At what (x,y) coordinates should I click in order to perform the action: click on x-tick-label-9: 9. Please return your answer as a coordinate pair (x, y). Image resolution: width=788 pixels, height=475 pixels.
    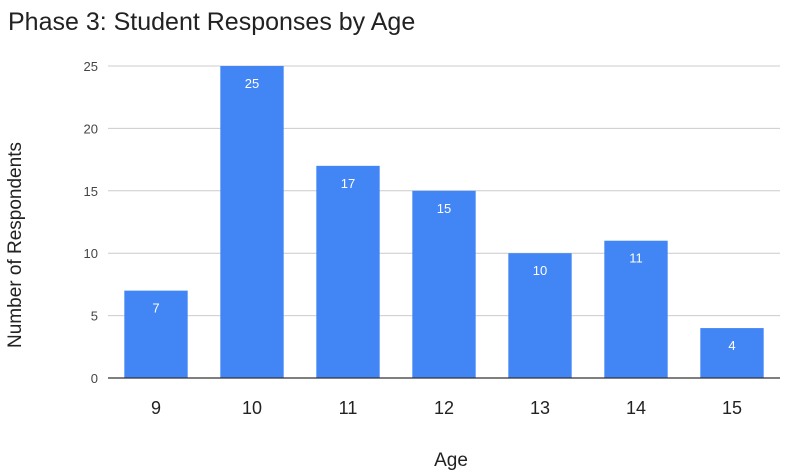
    Looking at the image, I should click on (156, 408).